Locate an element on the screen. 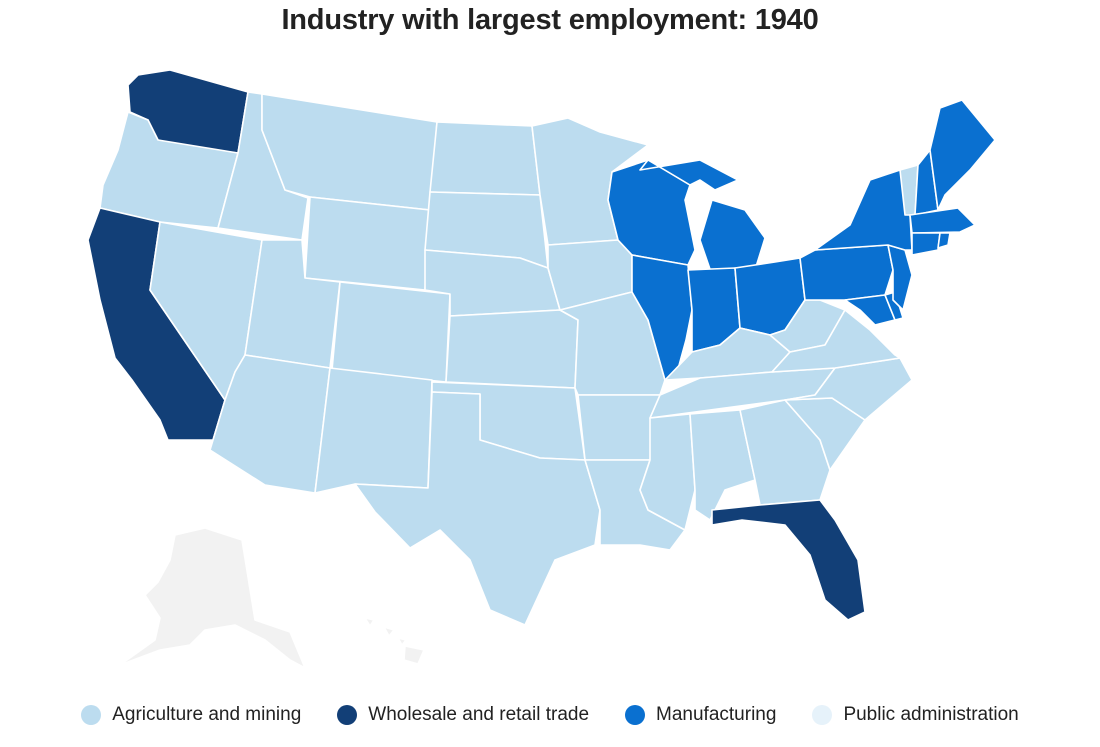 The width and height of the screenshot is (1100, 747). legend-label: Manufacturing is located at coordinates (716, 714).